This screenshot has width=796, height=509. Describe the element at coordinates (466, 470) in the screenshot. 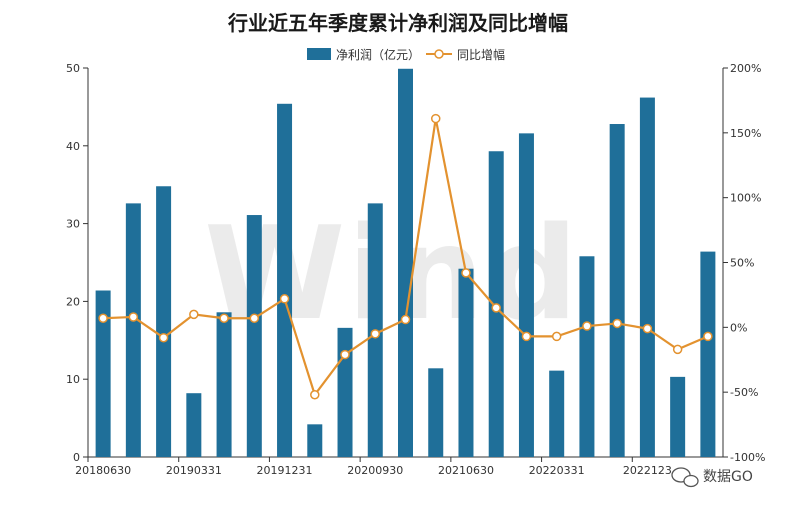

I see `x-tick-label: 20210630` at that location.